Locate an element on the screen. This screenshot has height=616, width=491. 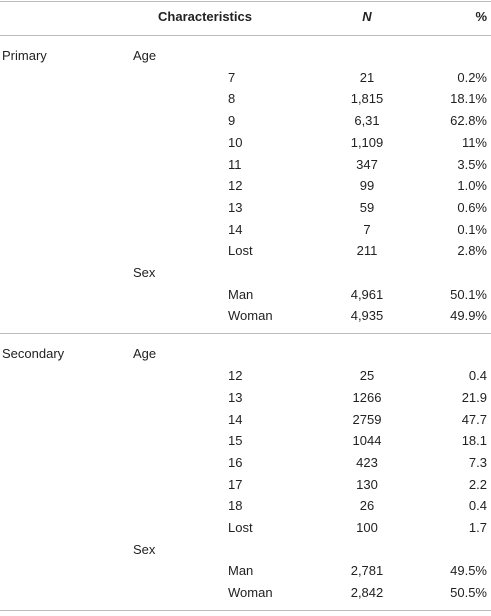
percent-value: 0.2% is located at coordinates (472, 77).